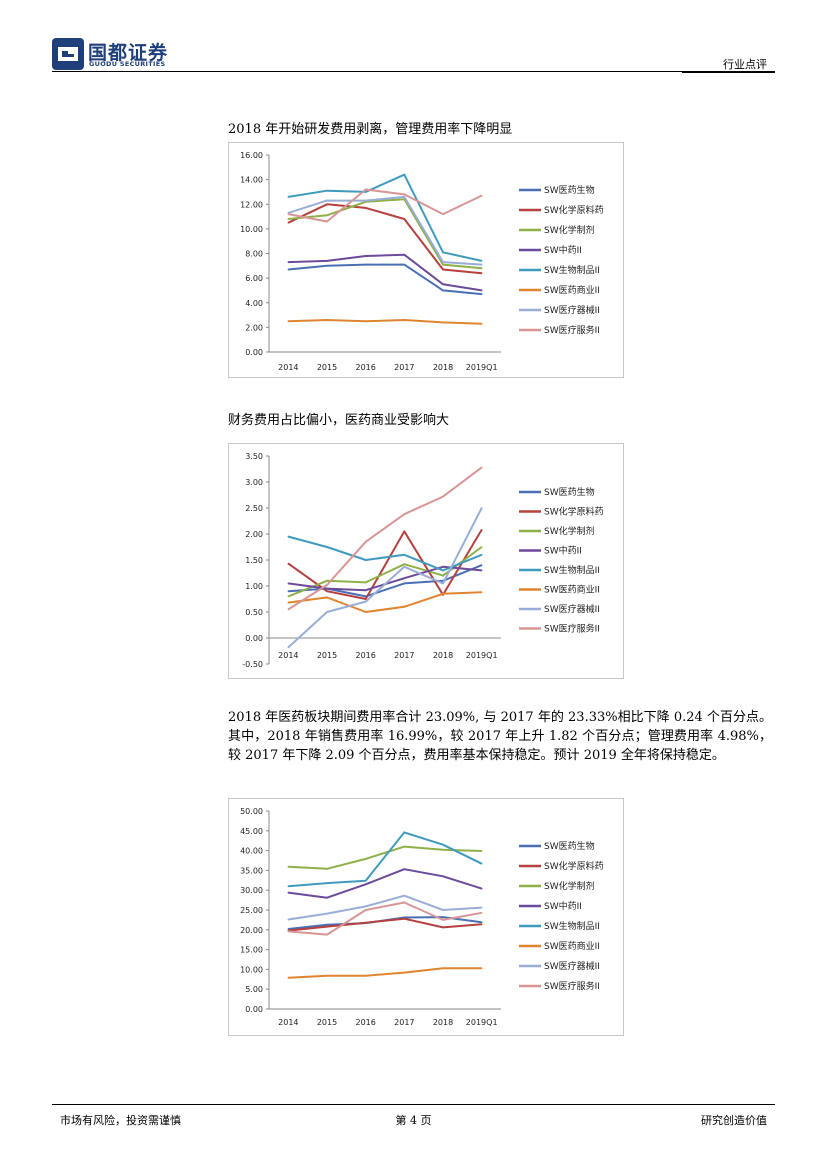  I want to click on legend-label: SW生物制品II, so click(572, 270).